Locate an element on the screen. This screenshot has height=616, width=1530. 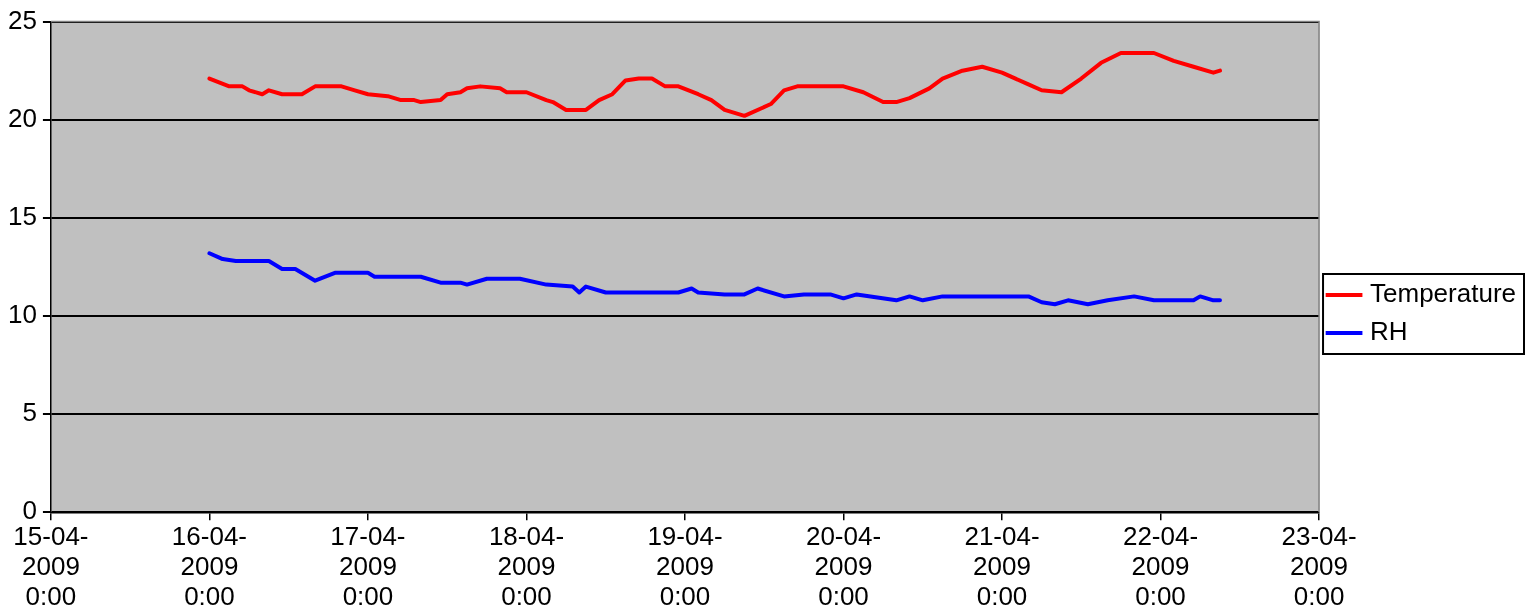
x-tick-label: 20-04-2009 0:00 is located at coordinates (843, 566).